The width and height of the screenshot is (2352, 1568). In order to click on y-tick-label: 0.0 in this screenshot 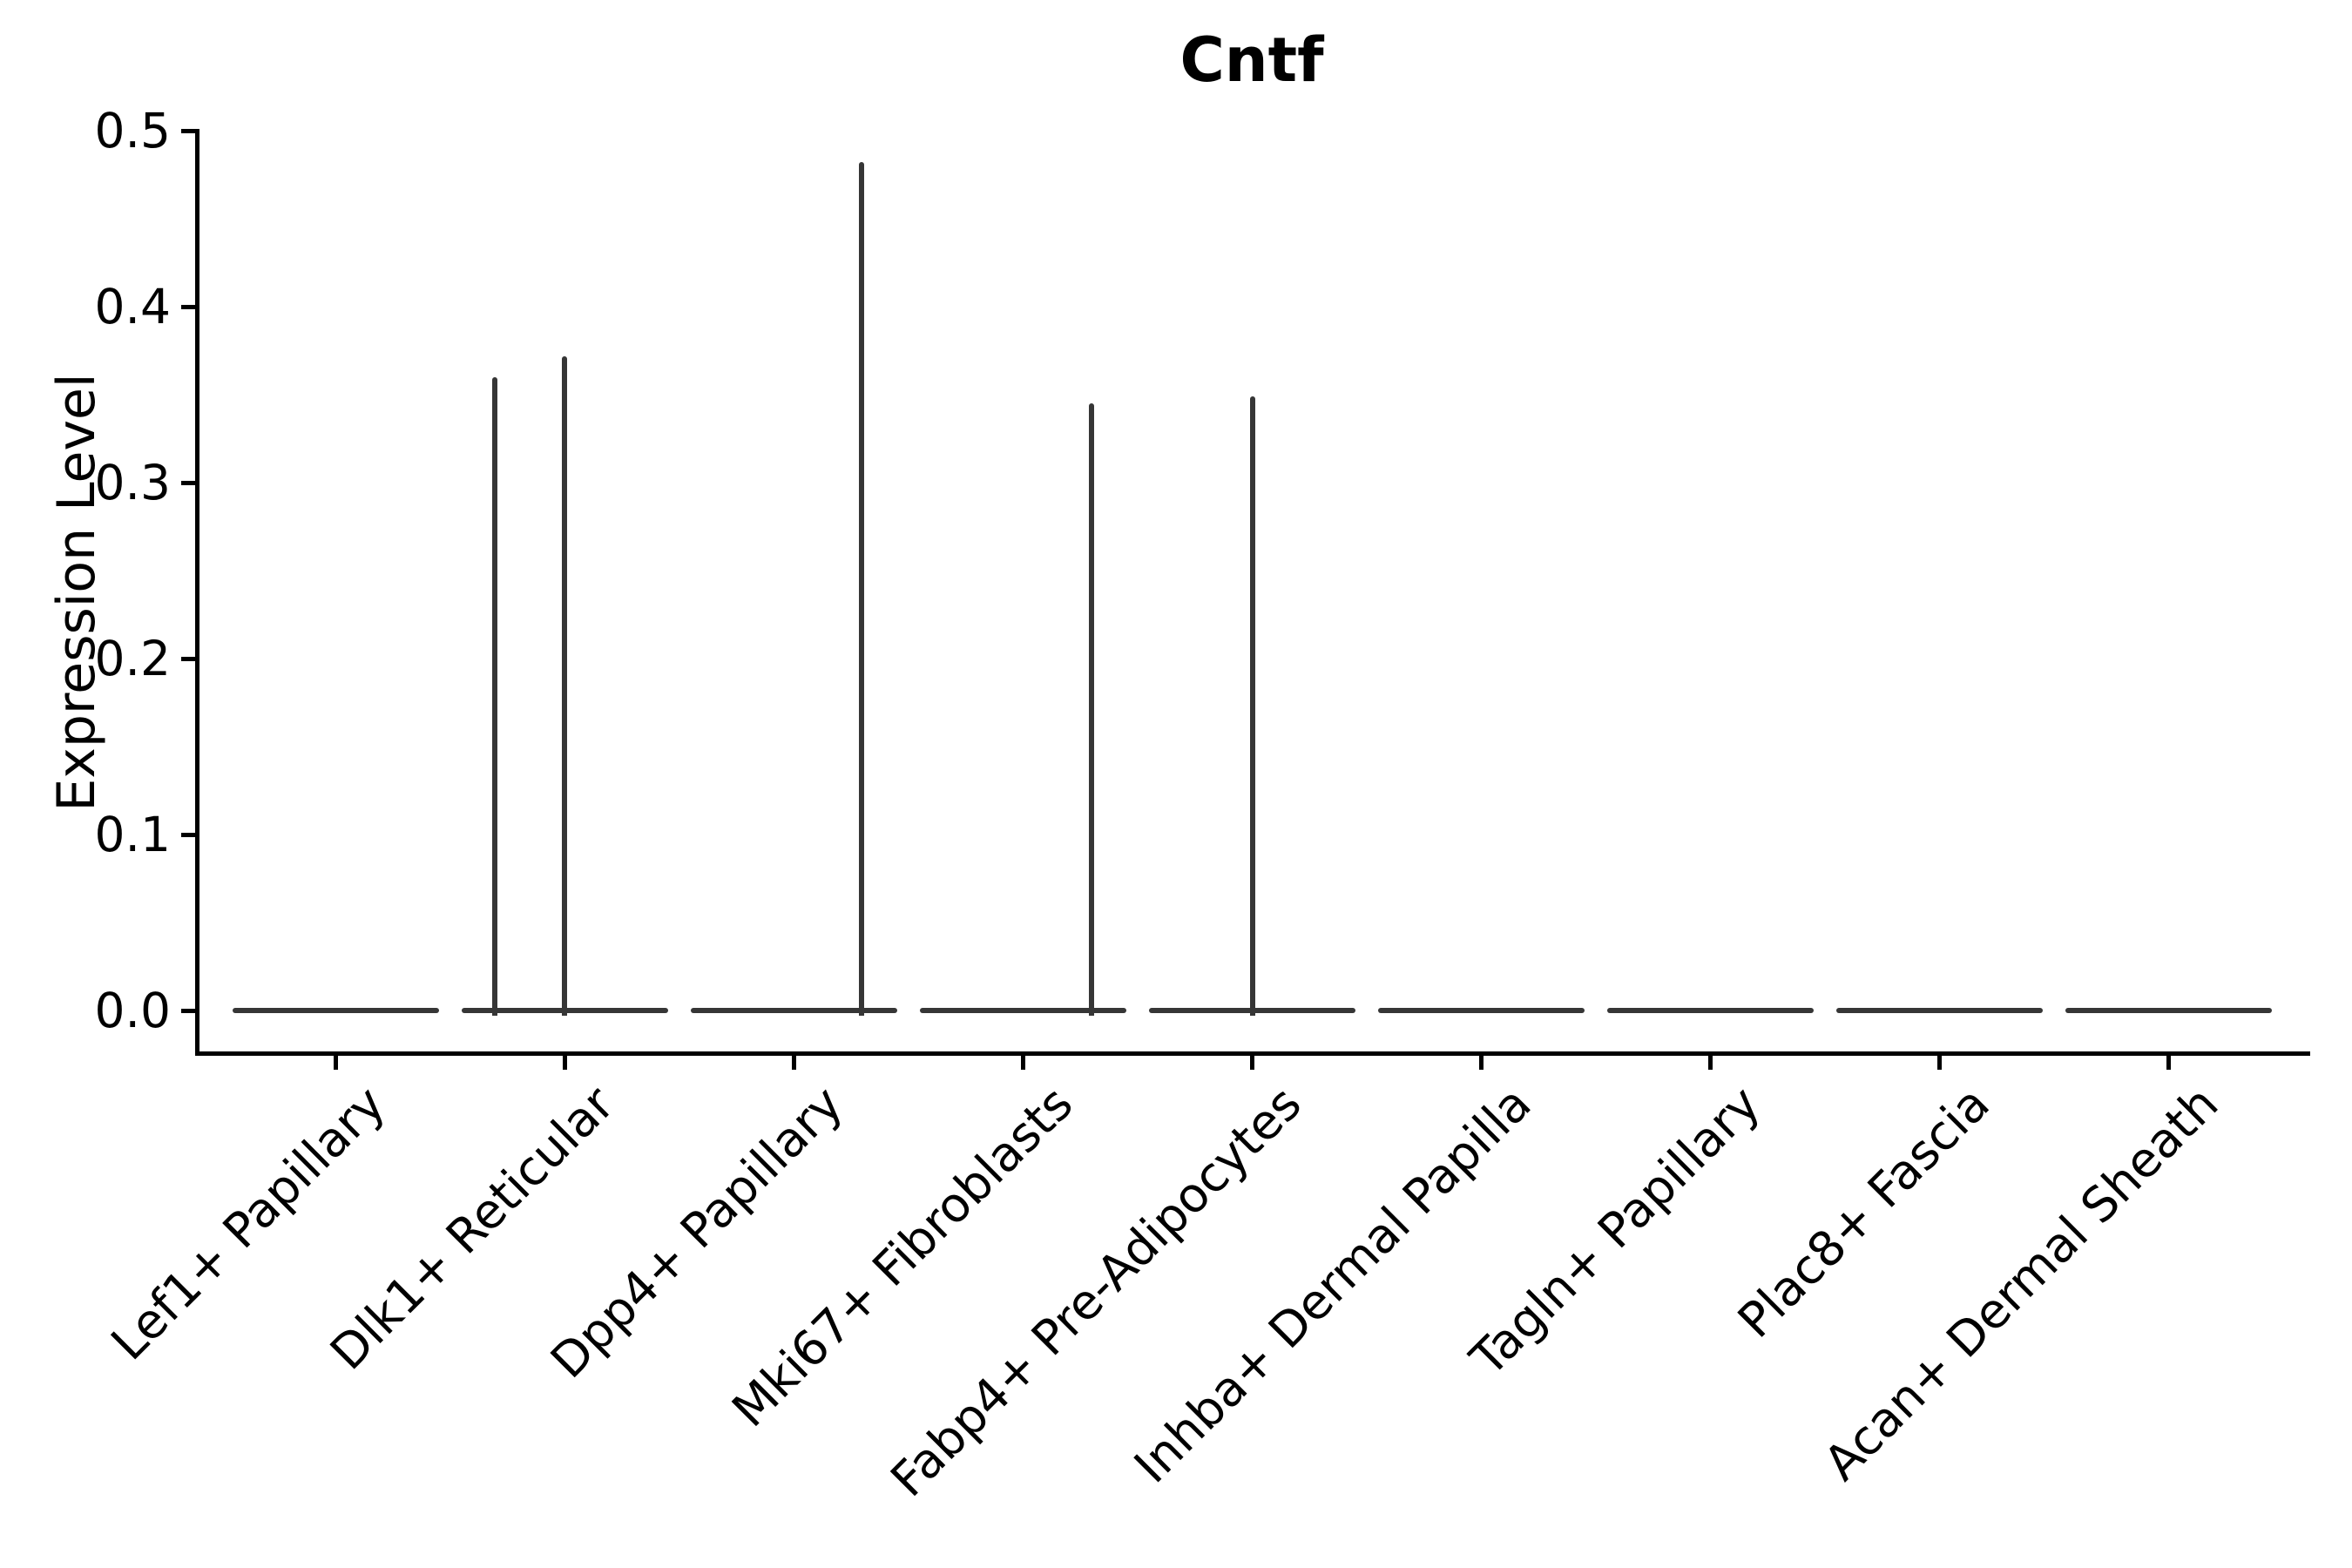, I will do `click(132, 1011)`.